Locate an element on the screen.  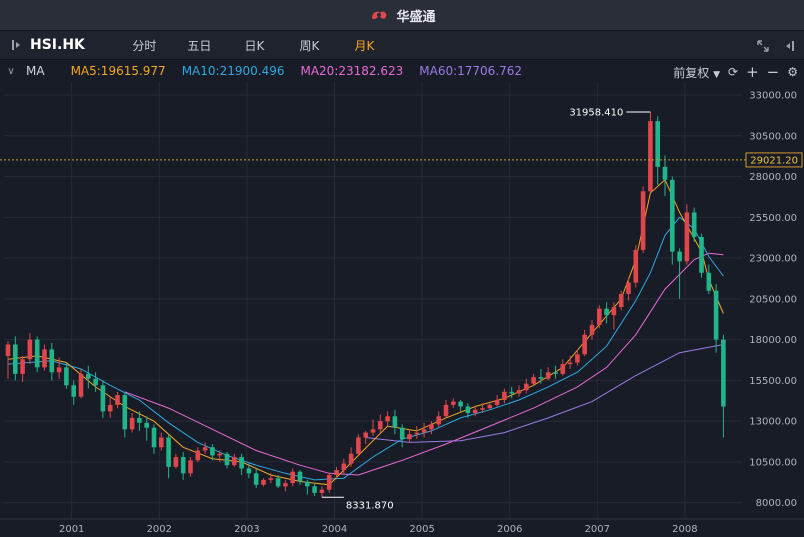
period-tab-five-day: 五日 is located at coordinates (199, 45).